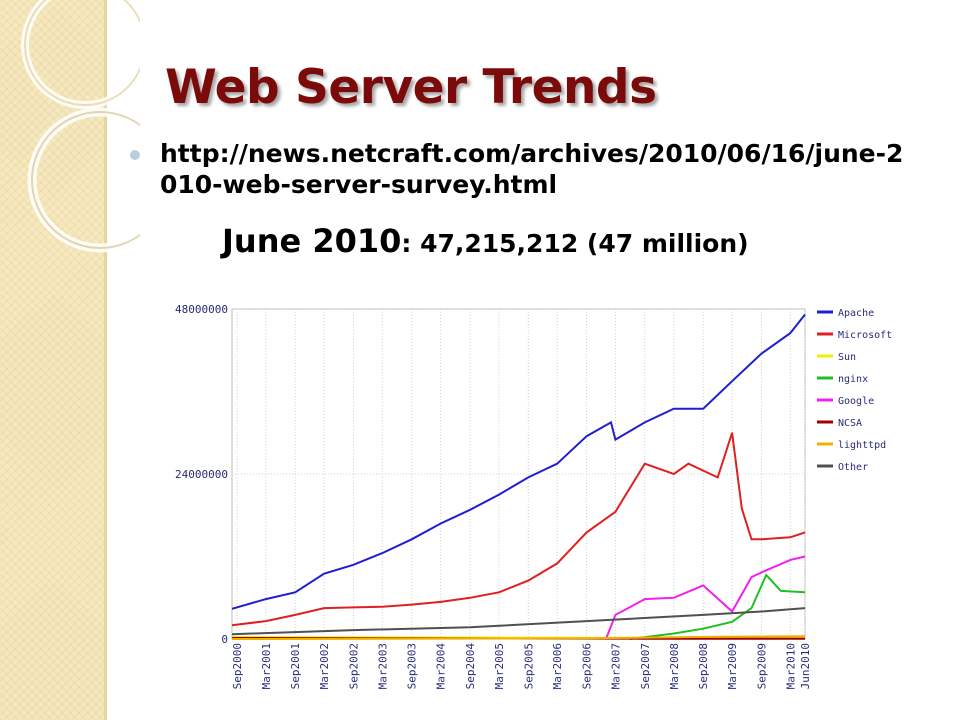 This screenshot has height=720, width=960. What do you see at coordinates (53, 360) in the screenshot?
I see `decorative-side-band` at bounding box center [53, 360].